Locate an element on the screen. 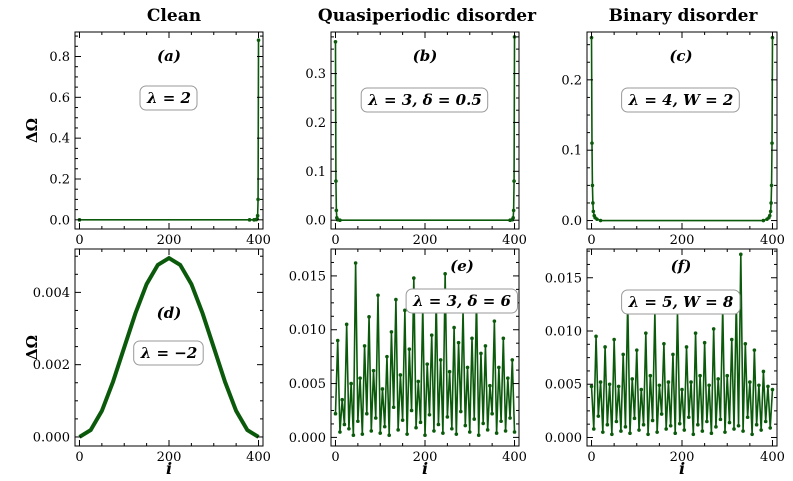  panel-d: 0 200 400 0.000 0.002 0.004 ΔΩ i (d) λ = −2 is located at coordinates (147, 363).